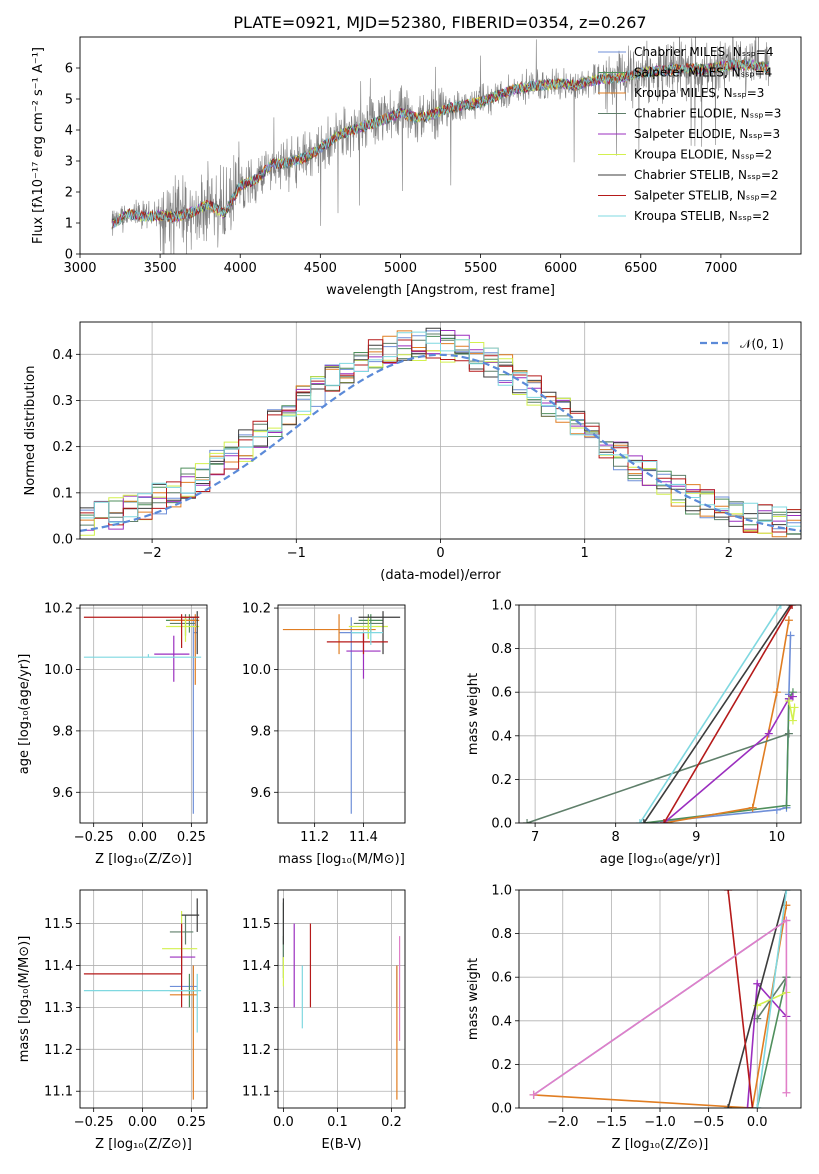 This screenshot has height=1174, width=819. Describe the element at coordinates (314, 837) in the screenshot. I see `x-tick-label: 11.2` at that location.